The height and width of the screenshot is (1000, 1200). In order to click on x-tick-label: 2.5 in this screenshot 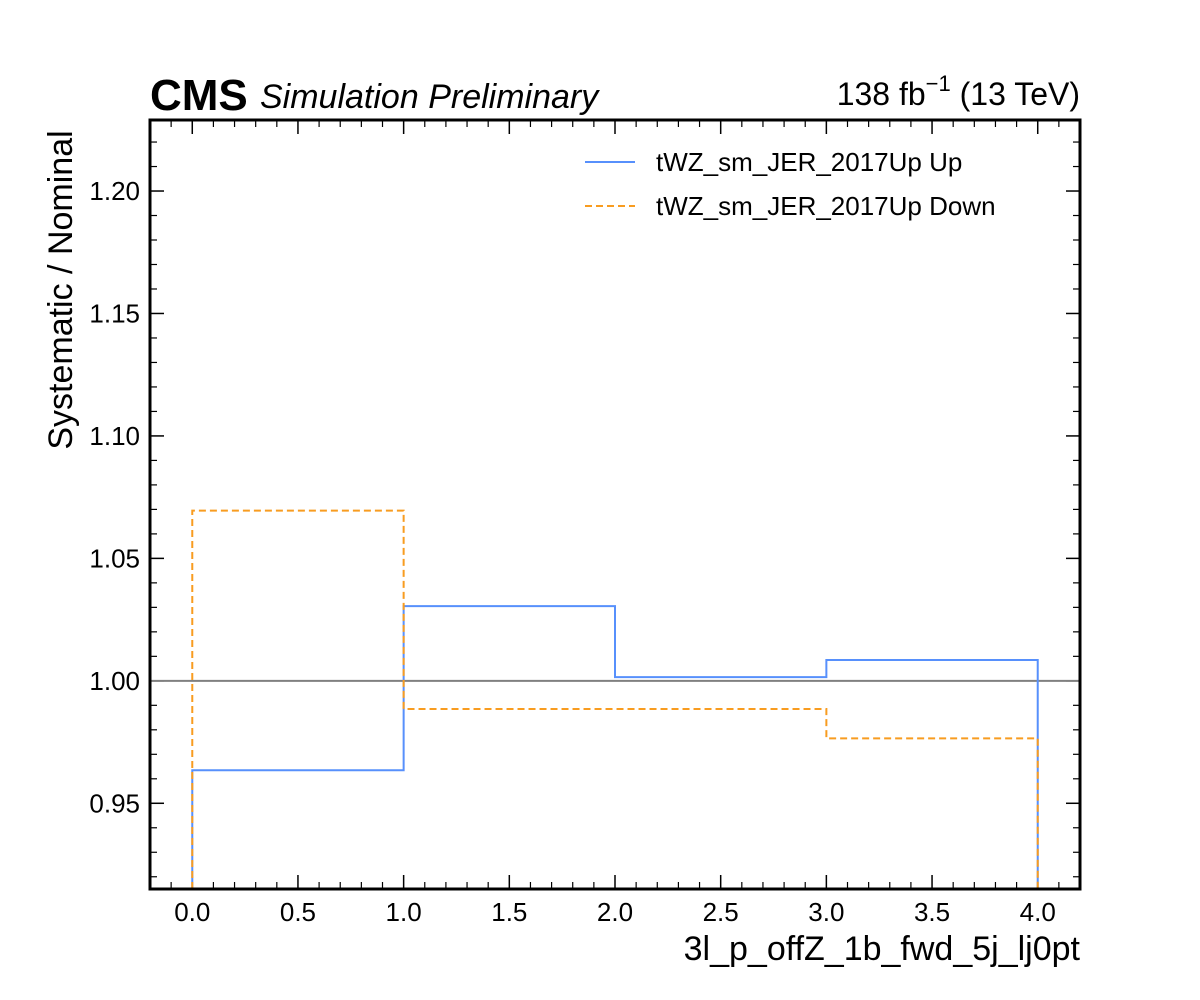, I will do `click(721, 912)`.